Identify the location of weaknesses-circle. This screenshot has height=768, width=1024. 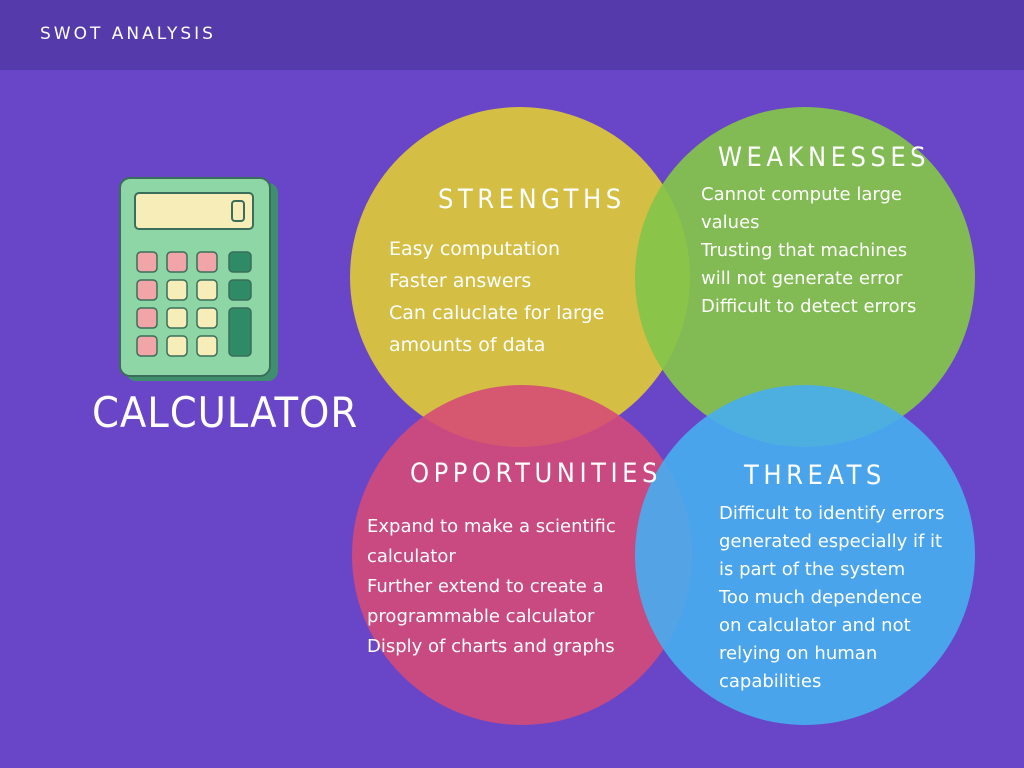
(805, 277).